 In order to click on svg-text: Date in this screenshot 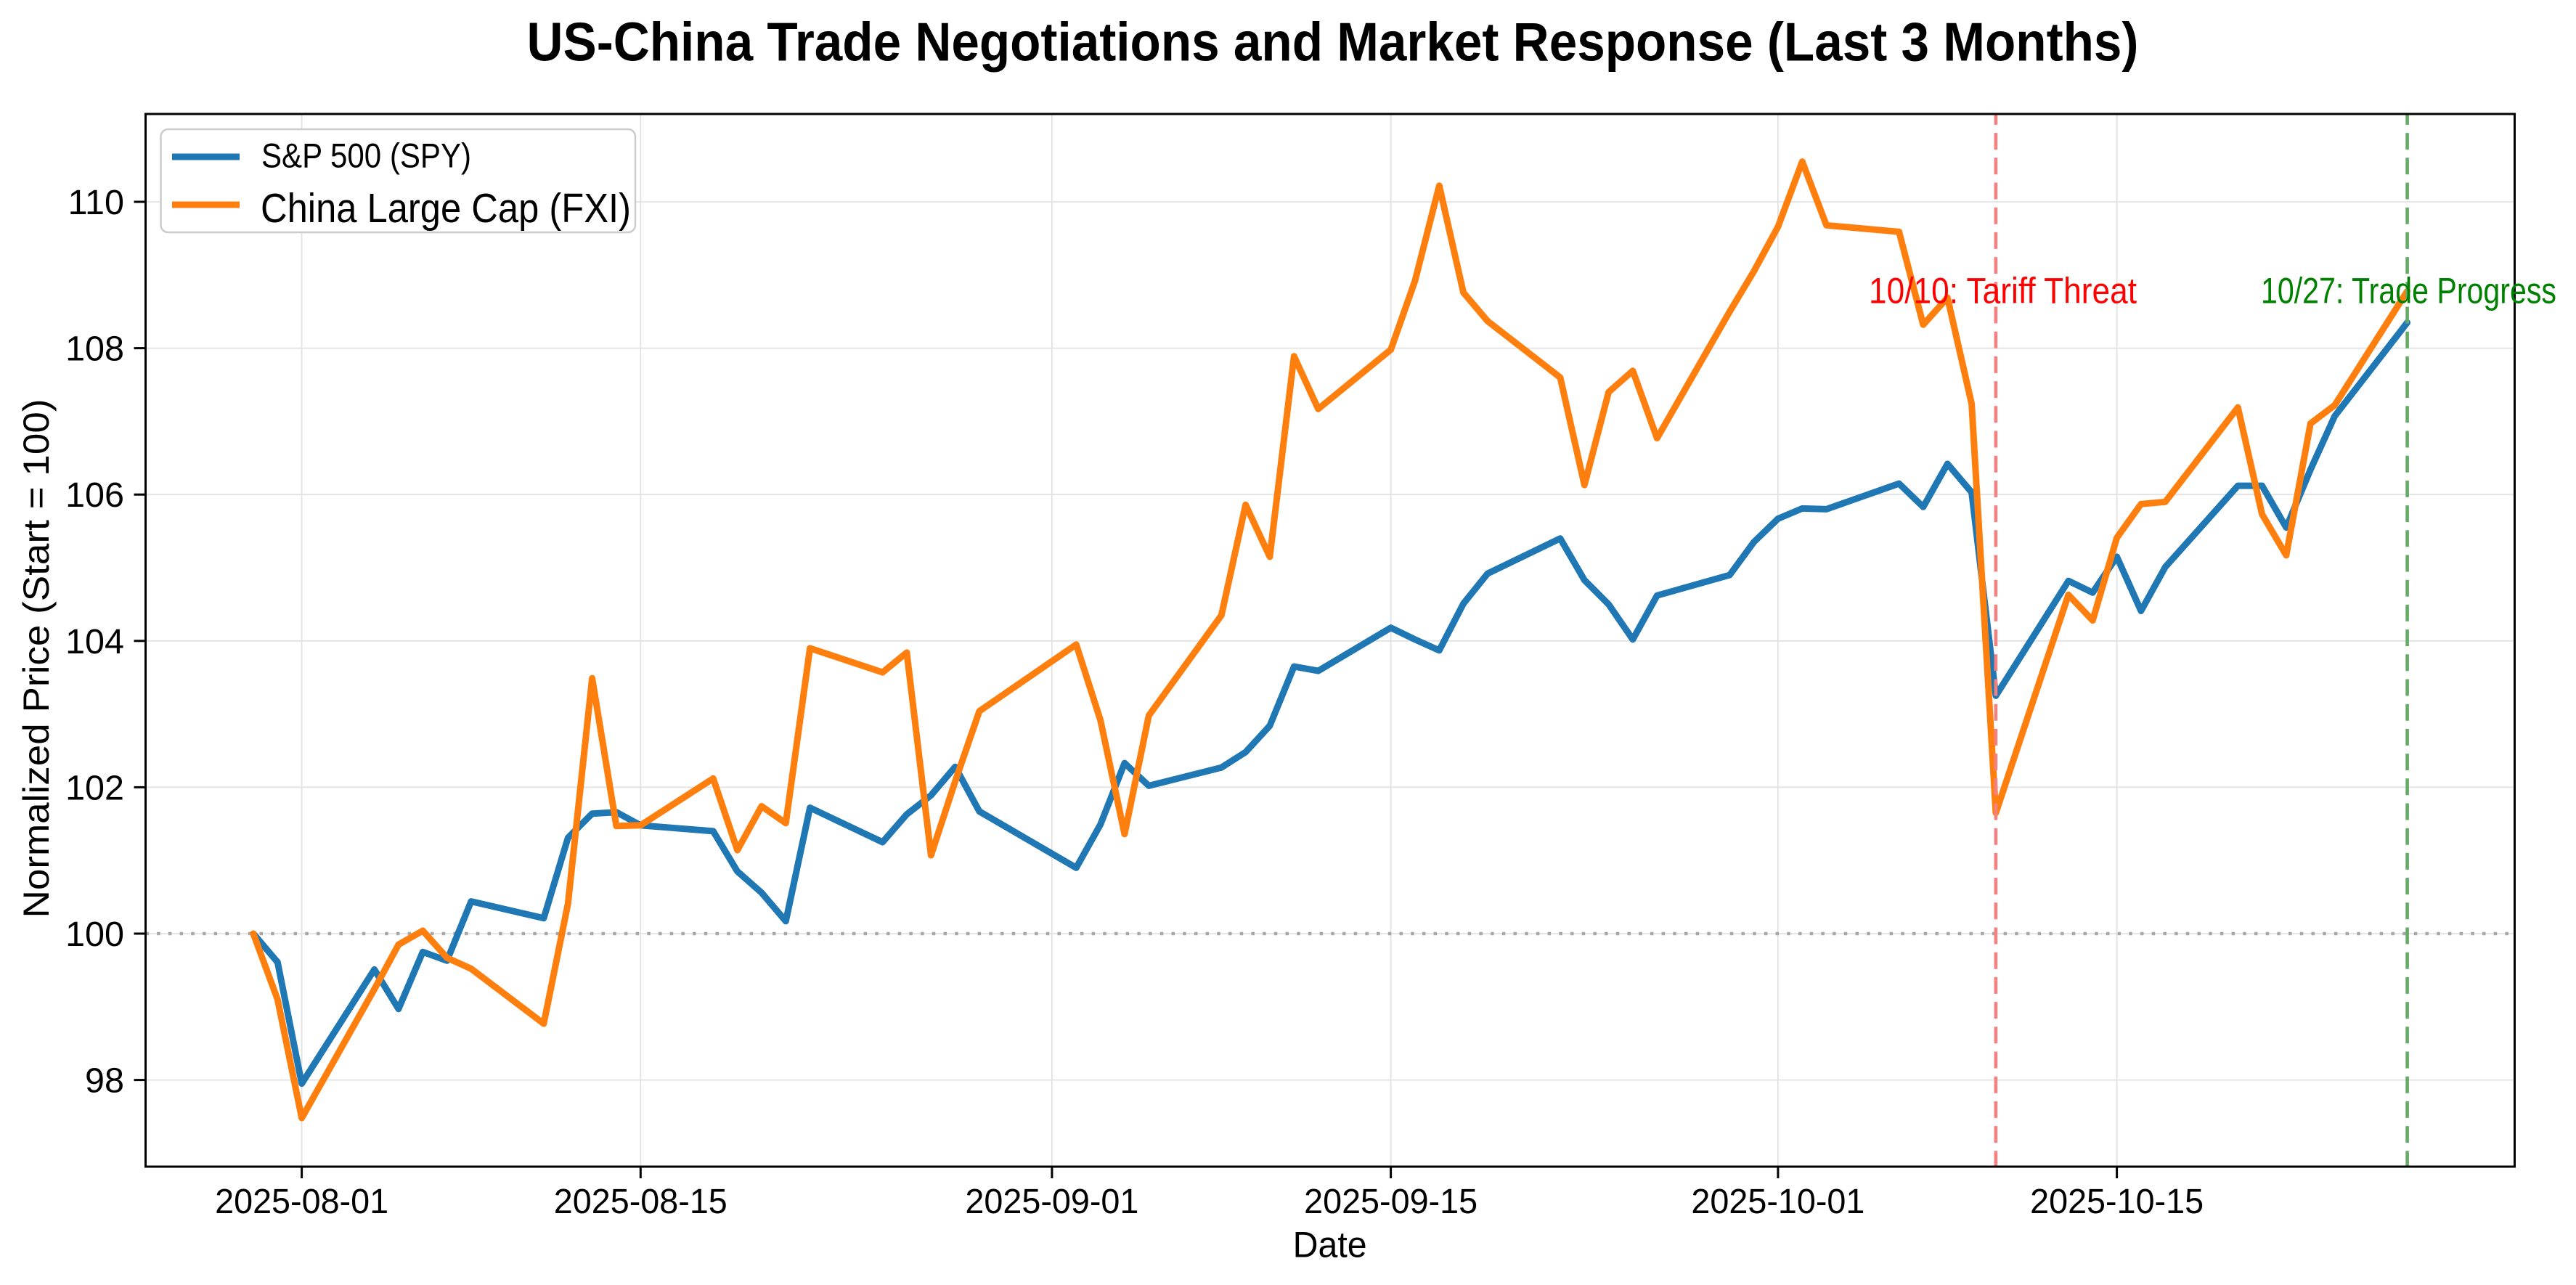, I will do `click(1330, 1245)`.